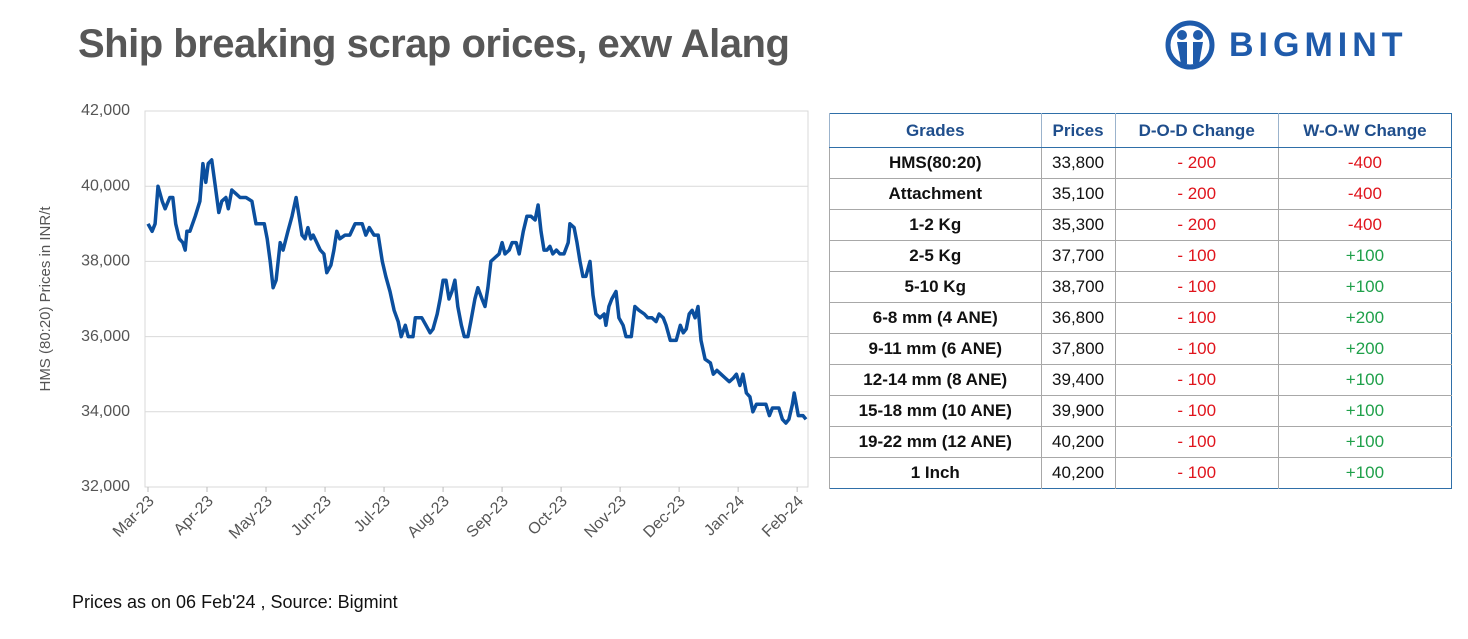 The height and width of the screenshot is (639, 1468). What do you see at coordinates (664, 517) in the screenshot?
I see `x-tick-label: Dec-23` at bounding box center [664, 517].